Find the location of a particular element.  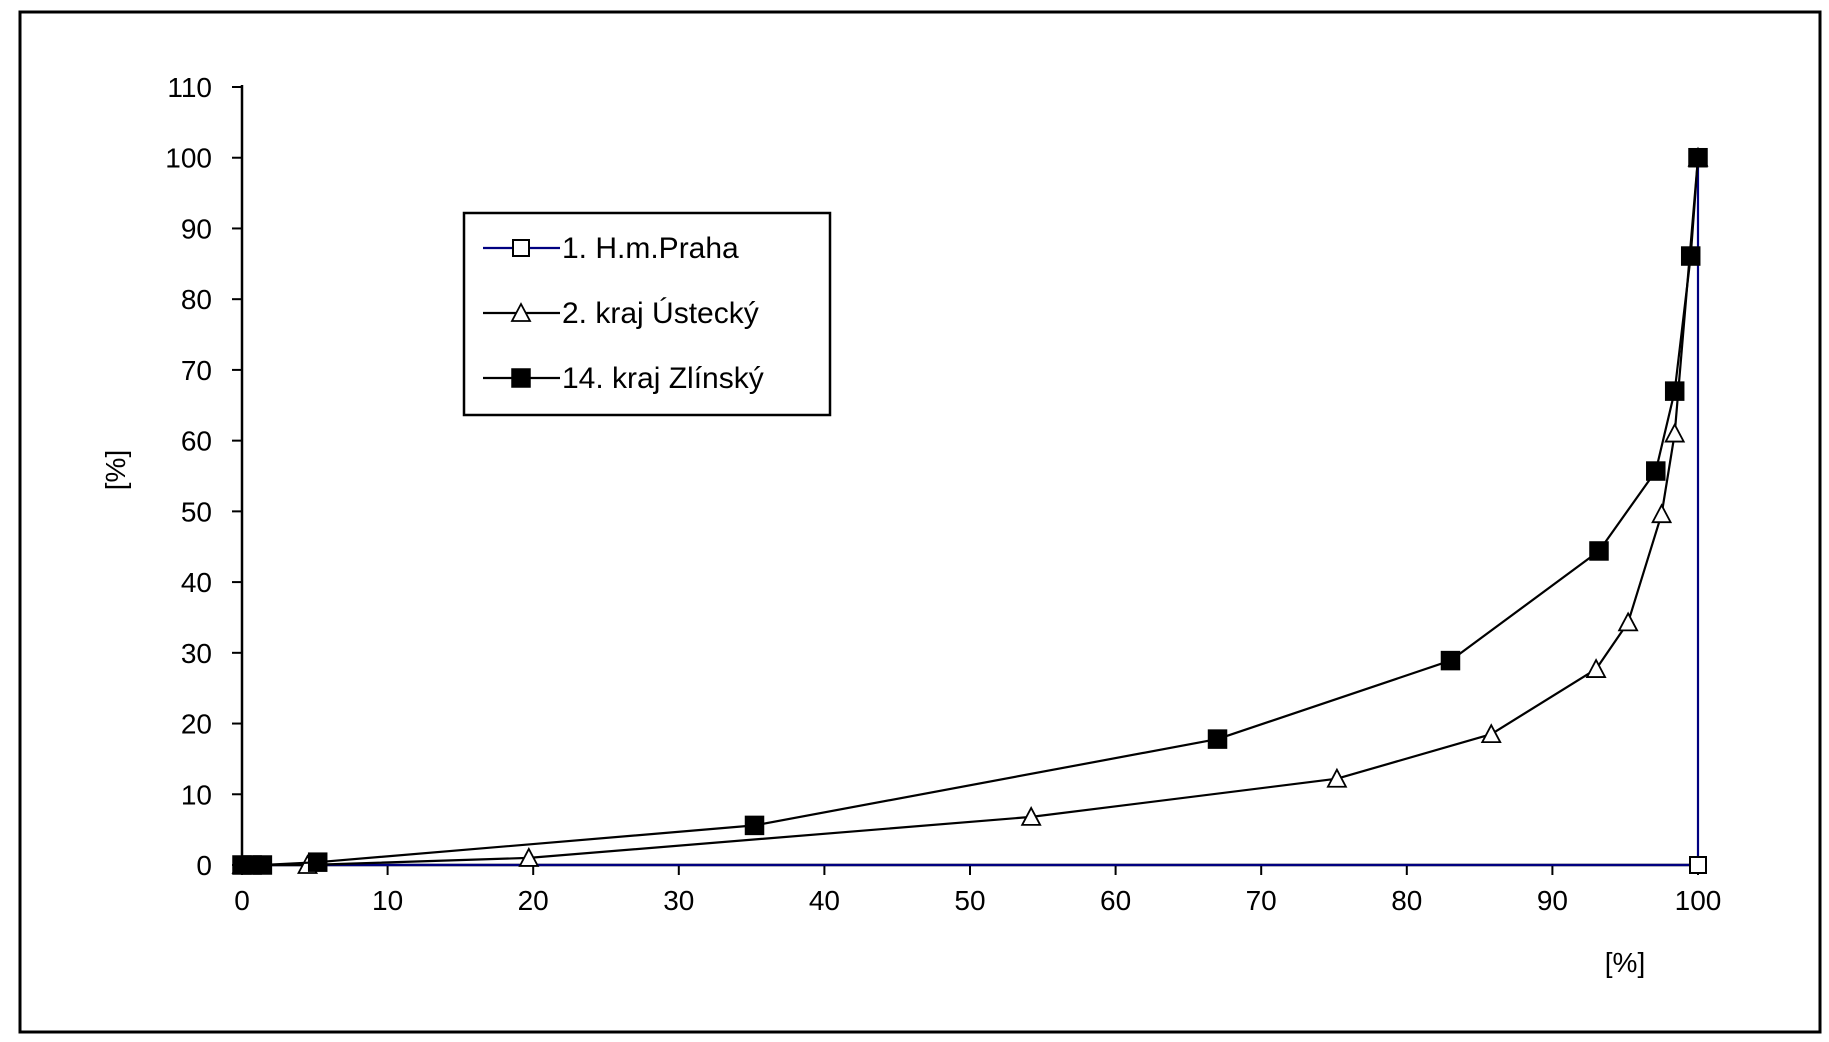

x-tick-label: 40 is located at coordinates (824, 900).